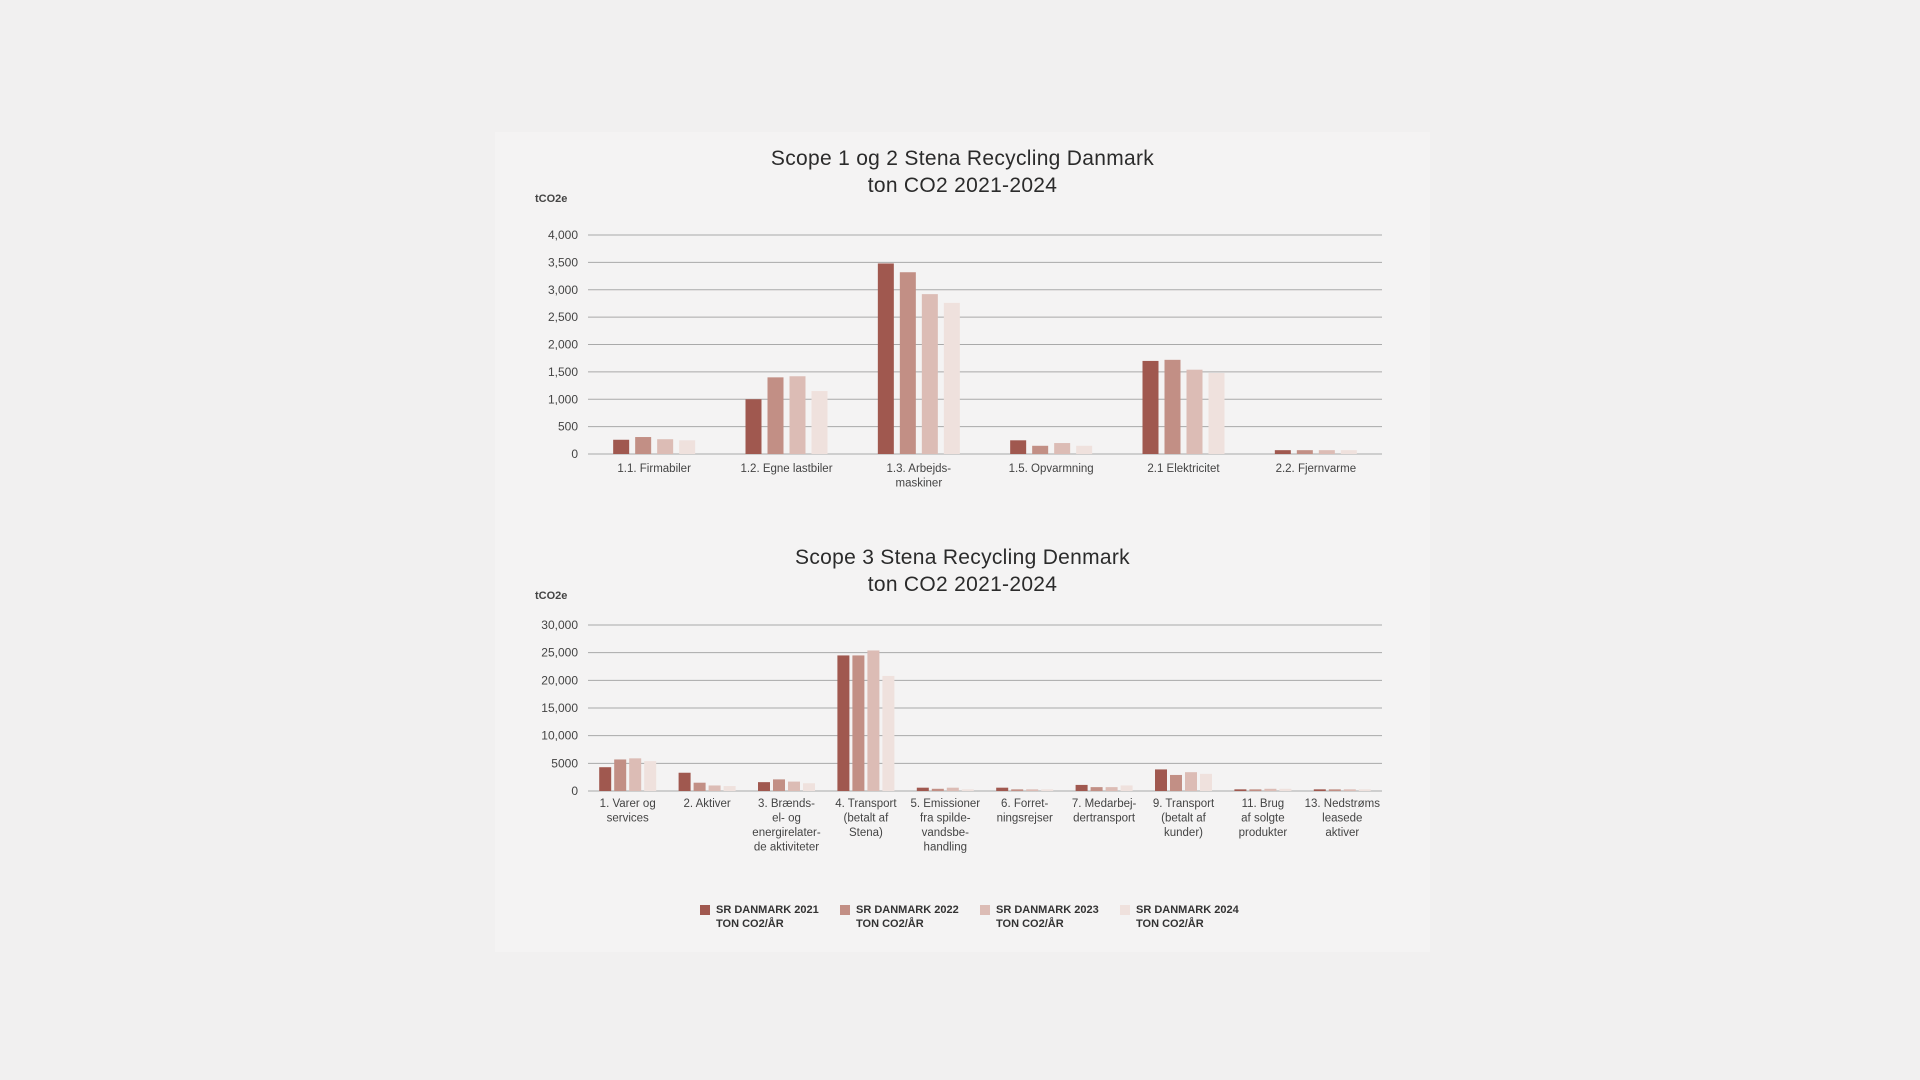 The height and width of the screenshot is (1080, 1920). What do you see at coordinates (866, 818) in the screenshot?
I see `scope3-x-tick-label: 4. Transport (betalt af Stena)` at bounding box center [866, 818].